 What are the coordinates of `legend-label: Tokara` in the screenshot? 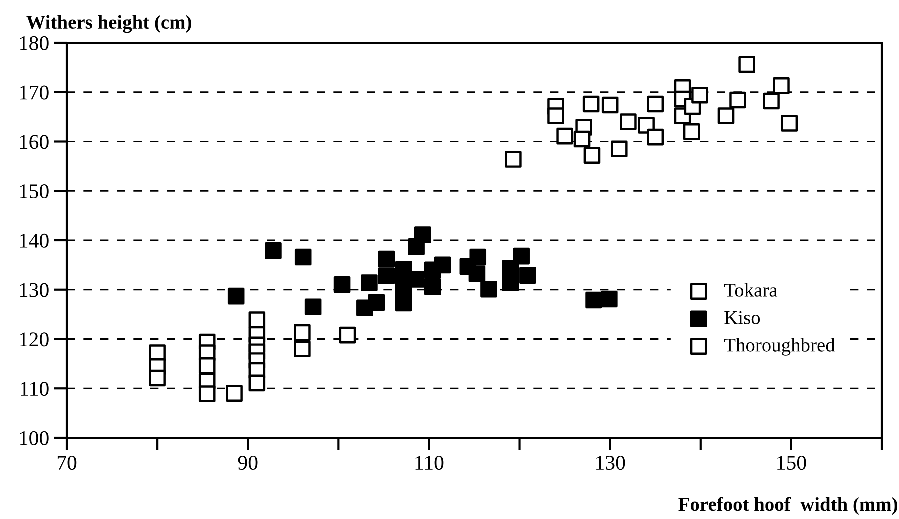 It's located at (751, 290).